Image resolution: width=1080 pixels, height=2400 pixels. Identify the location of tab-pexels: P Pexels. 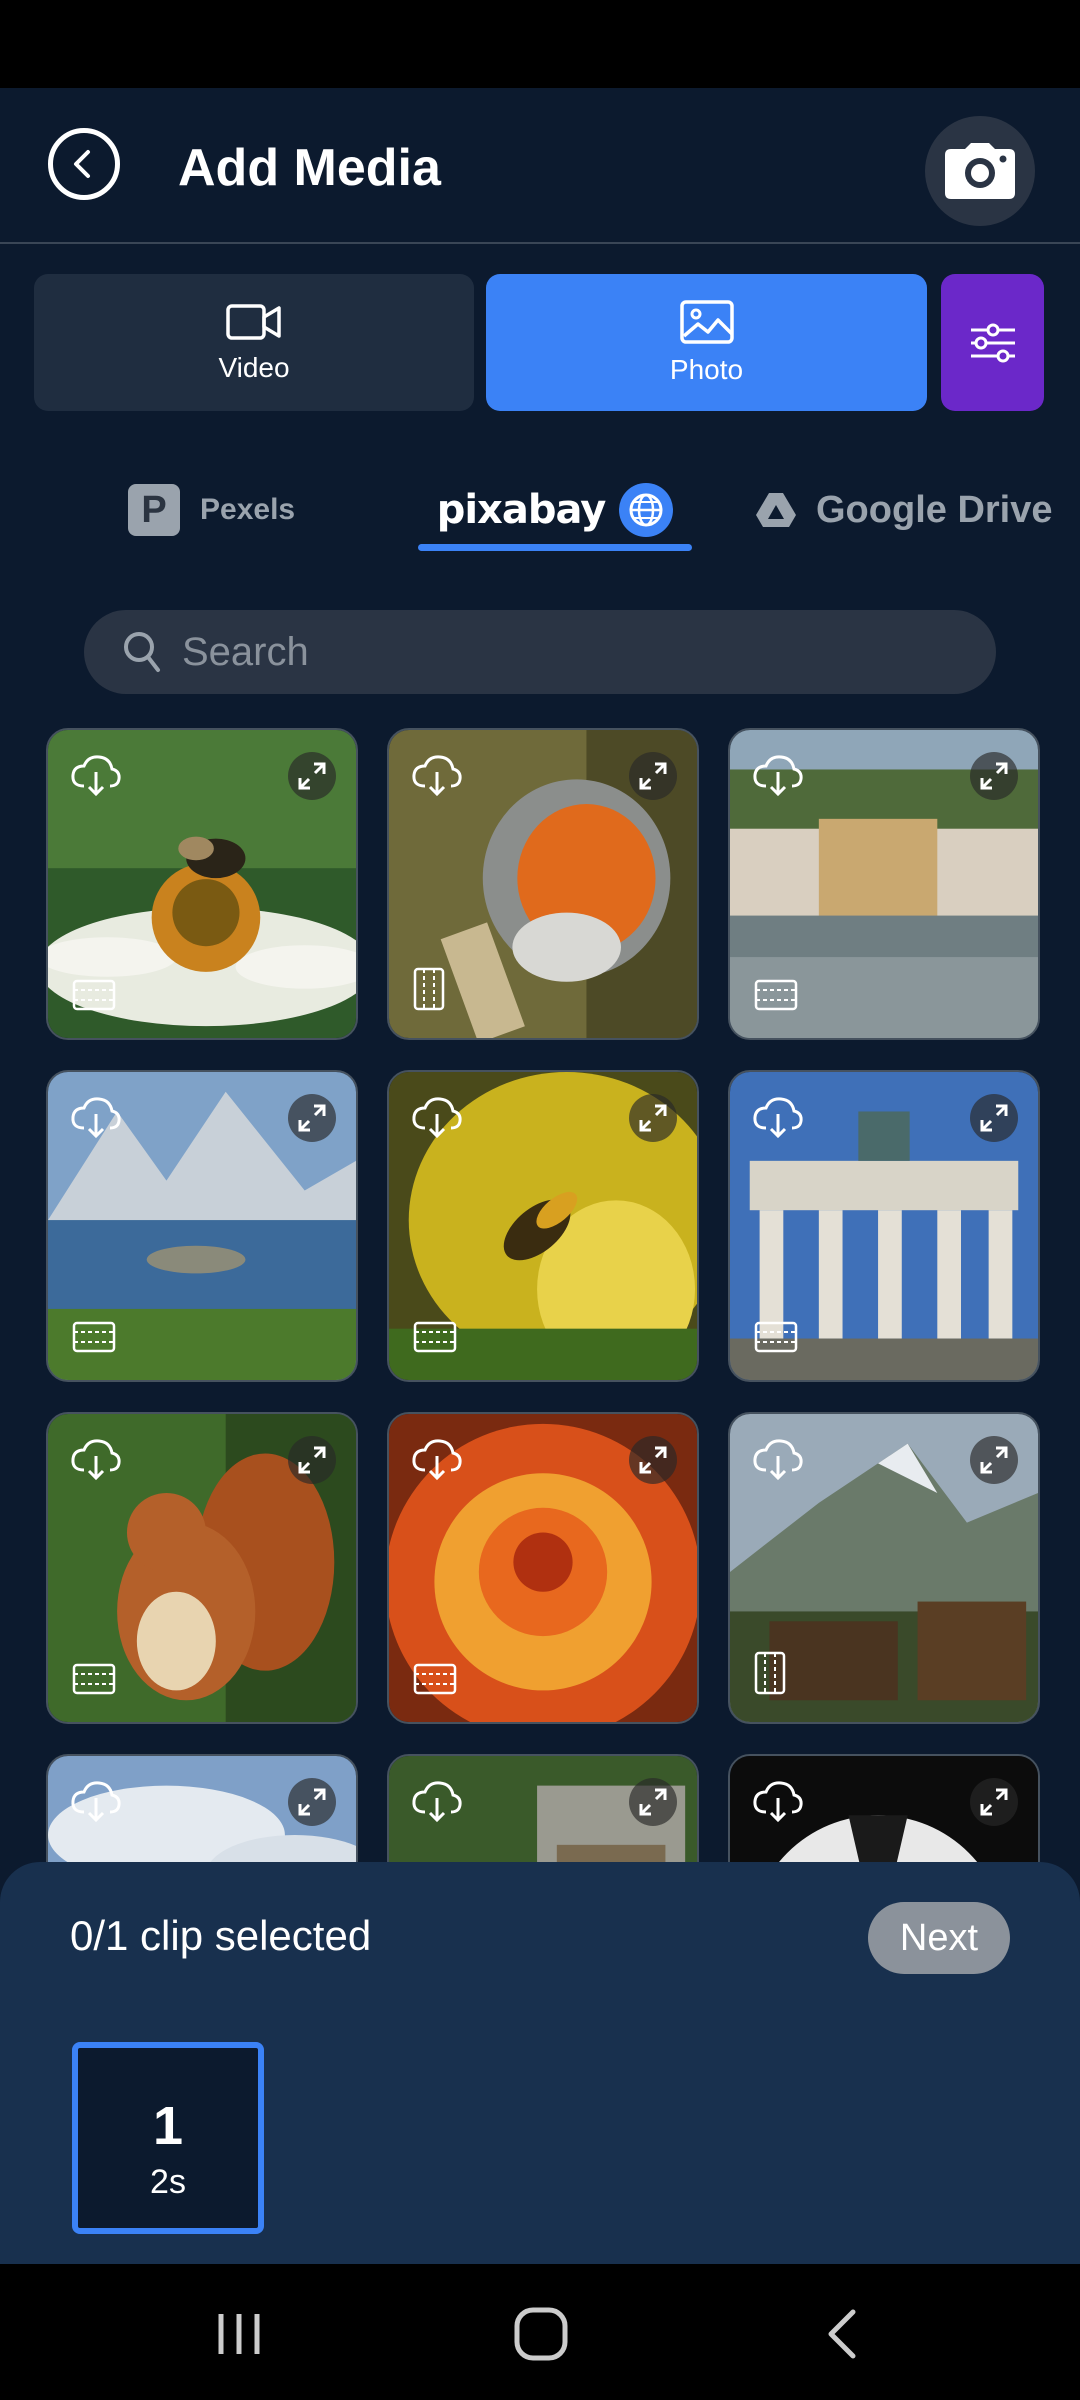
(211, 510).